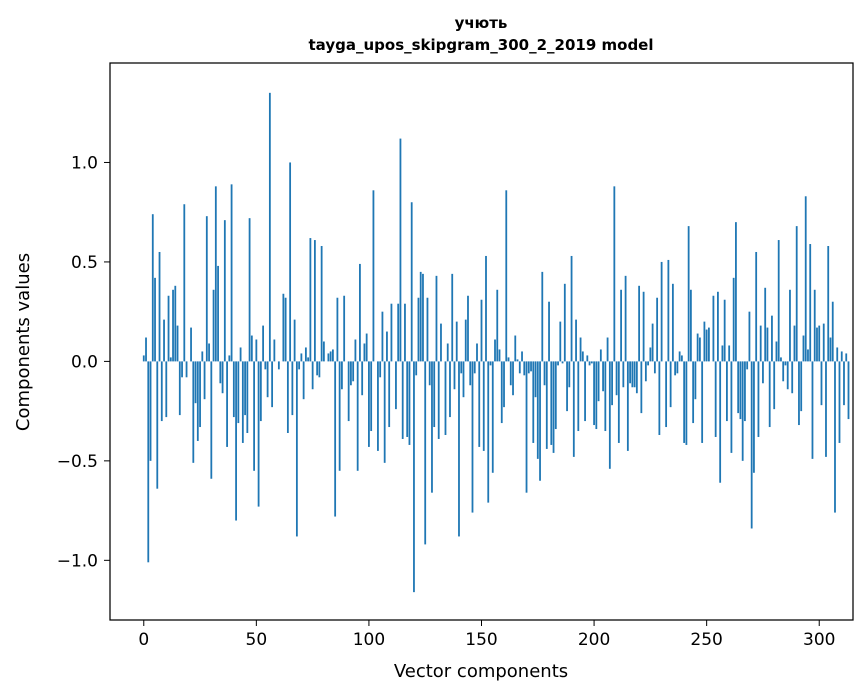 This screenshot has width=867, height=696. What do you see at coordinates (481, 640) in the screenshot?
I see `x-tick-label: 150` at bounding box center [481, 640].